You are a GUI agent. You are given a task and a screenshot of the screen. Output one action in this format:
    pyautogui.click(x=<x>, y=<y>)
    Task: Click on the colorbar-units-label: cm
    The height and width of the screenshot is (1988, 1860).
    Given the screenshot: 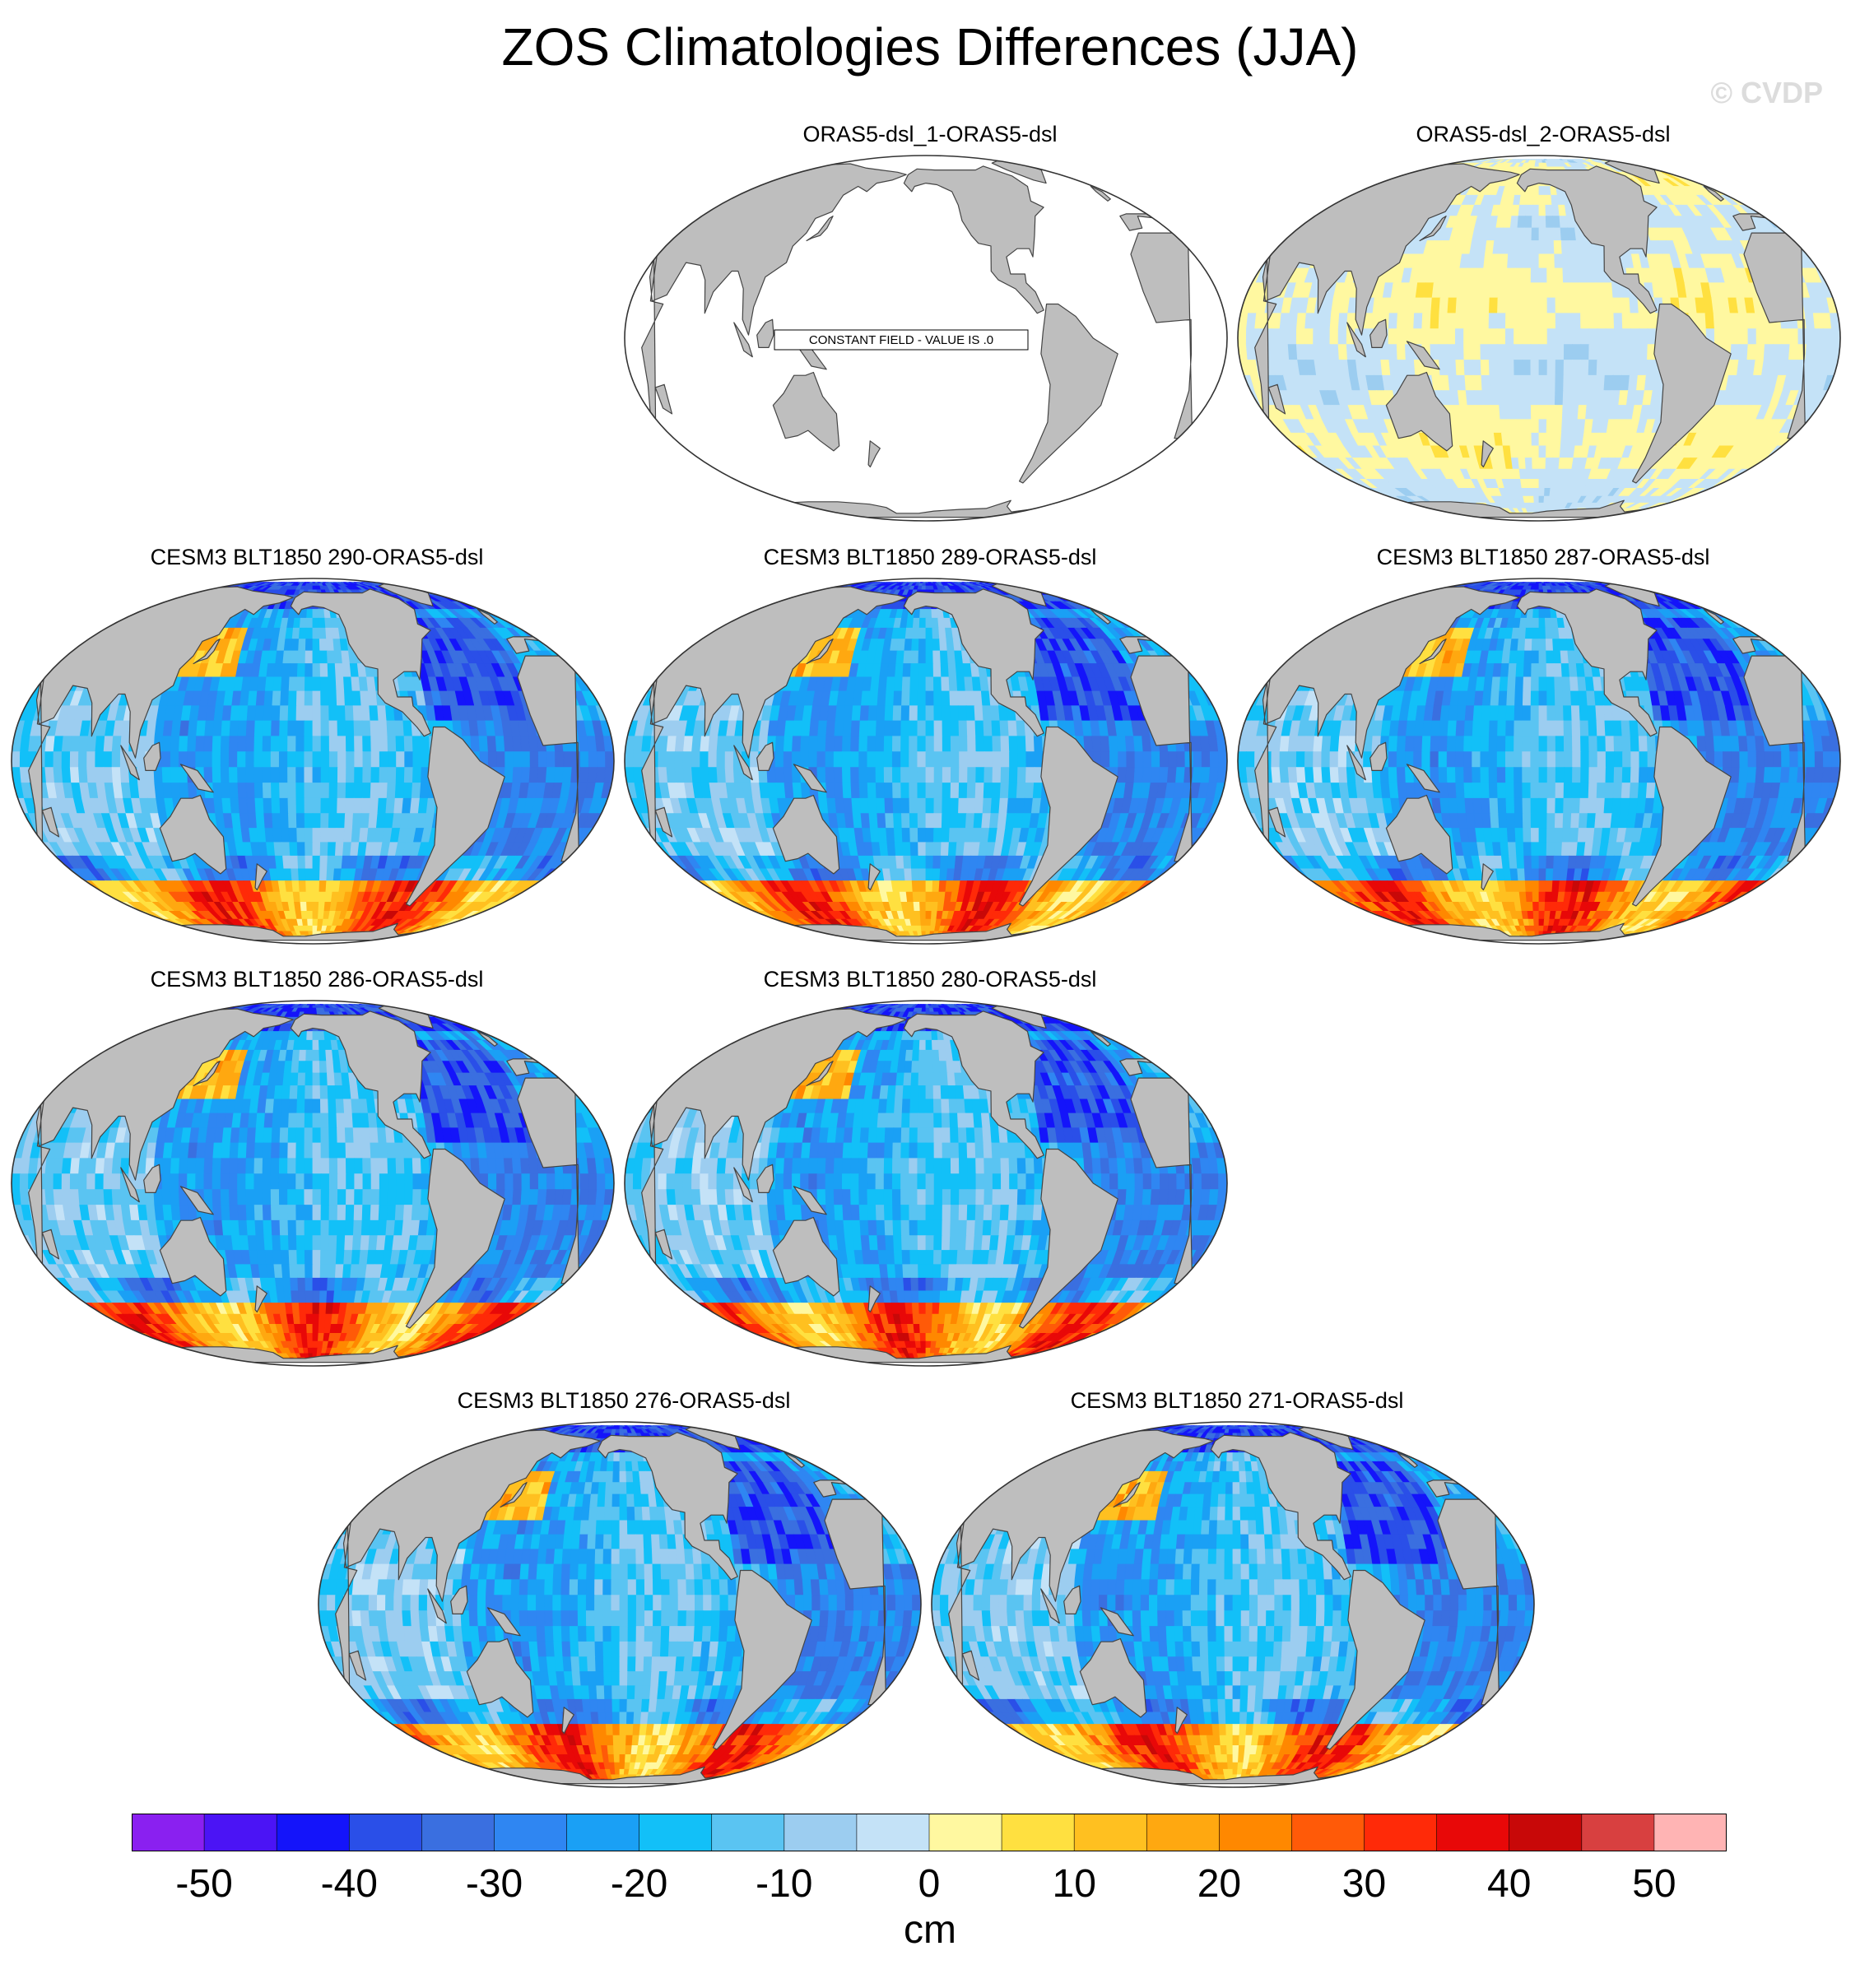 What is the action you would take?
    pyautogui.click(x=930, y=1930)
    